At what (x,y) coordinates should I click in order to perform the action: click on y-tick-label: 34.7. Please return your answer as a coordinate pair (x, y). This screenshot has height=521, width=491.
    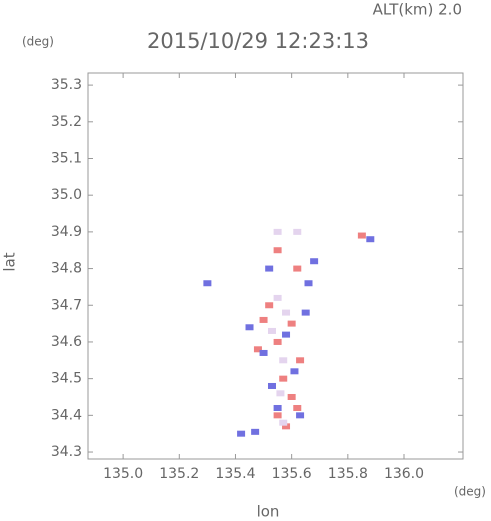
    Looking at the image, I should click on (66, 305).